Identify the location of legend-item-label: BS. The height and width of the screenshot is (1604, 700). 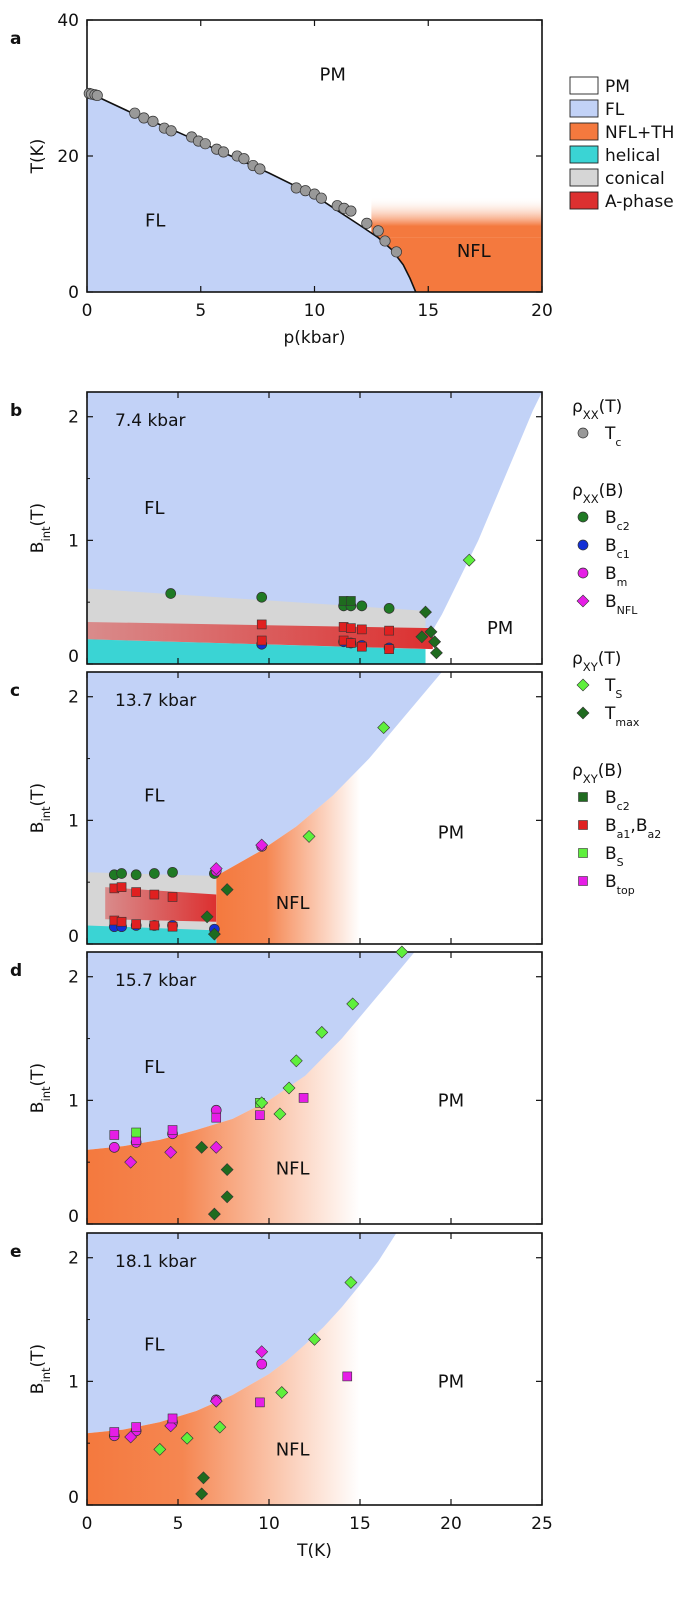
(614, 856).